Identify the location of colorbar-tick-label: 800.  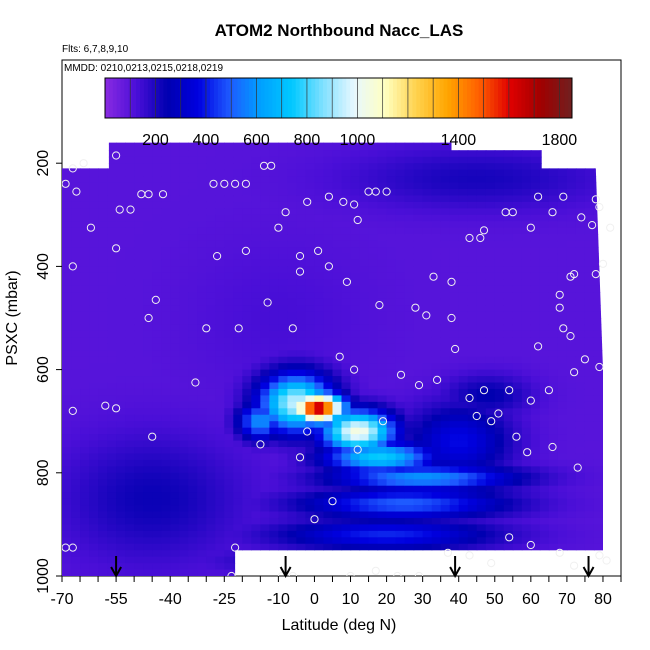
(307, 140).